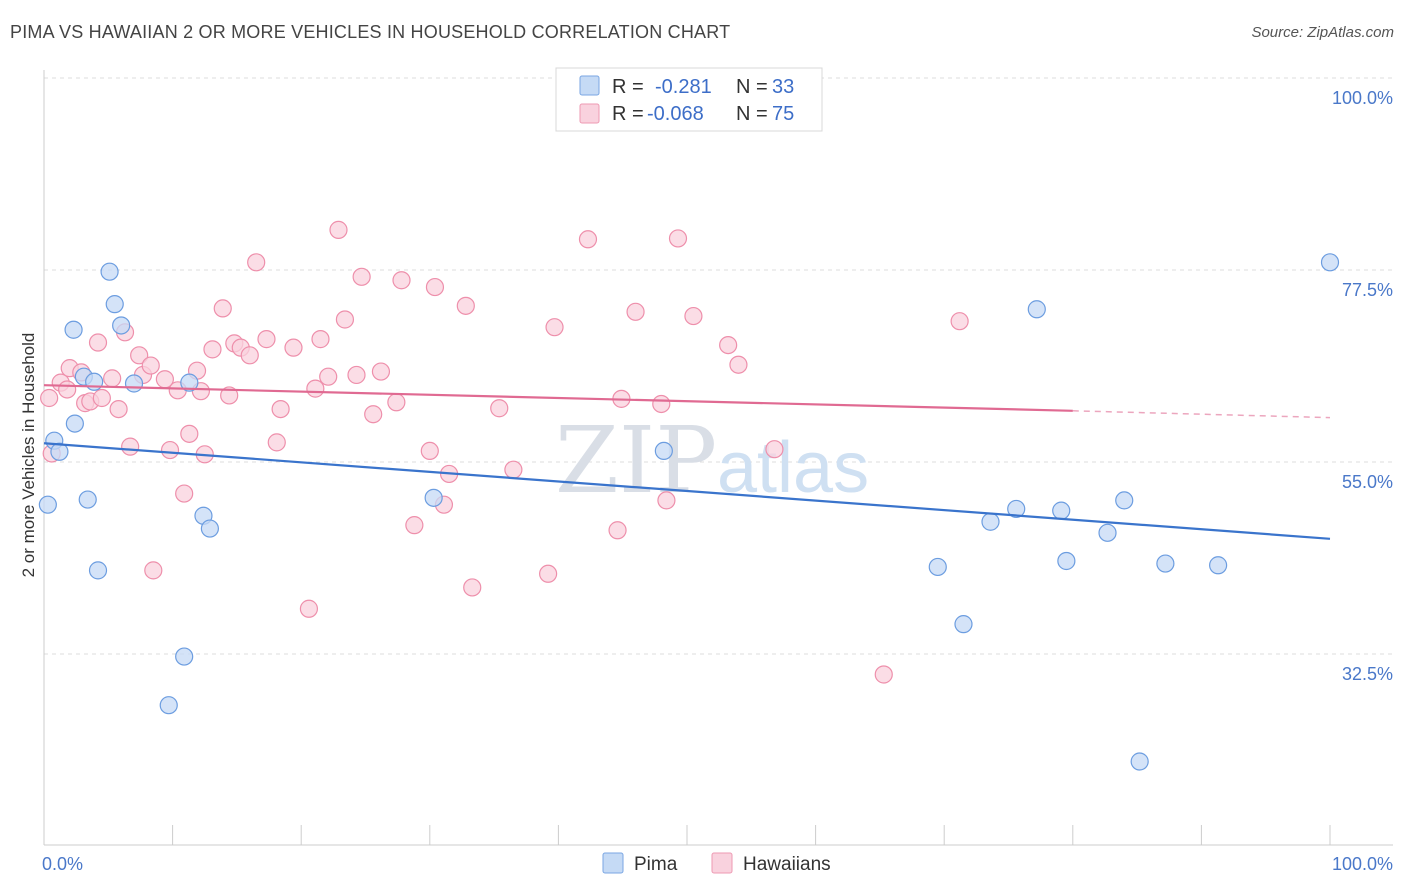  What do you see at coordinates (589, 85) in the screenshot?
I see `legend-swatch-pima` at bounding box center [589, 85].